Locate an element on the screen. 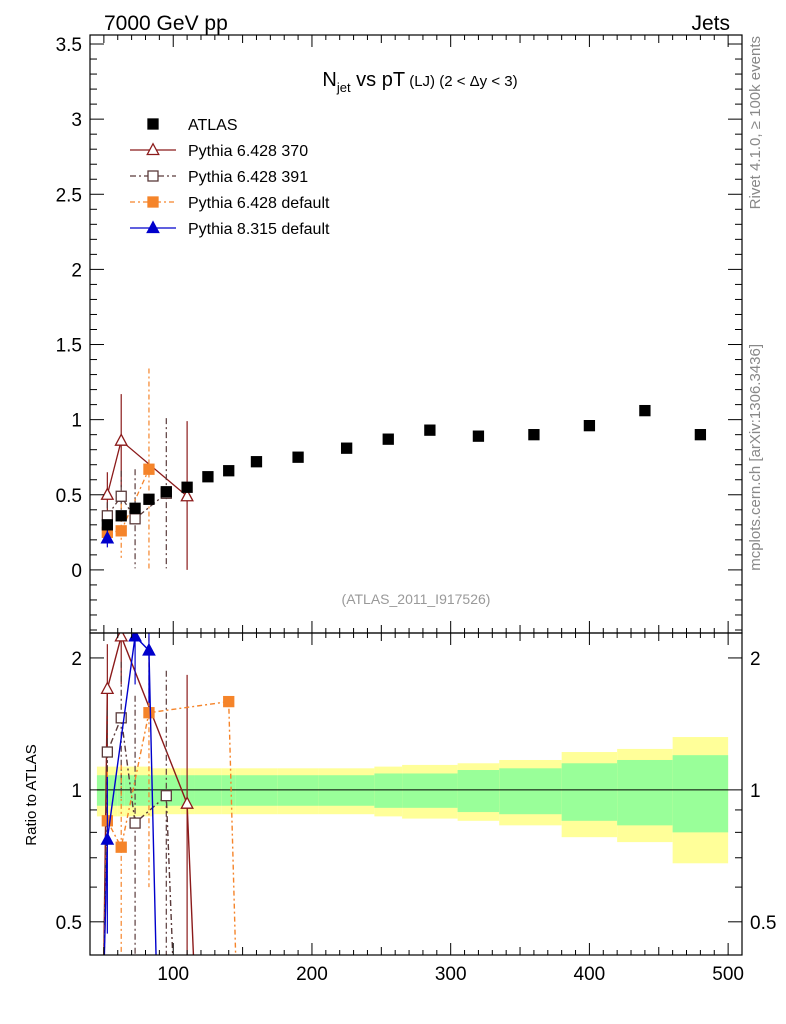  x-tick-label: 400 is located at coordinates (590, 974).